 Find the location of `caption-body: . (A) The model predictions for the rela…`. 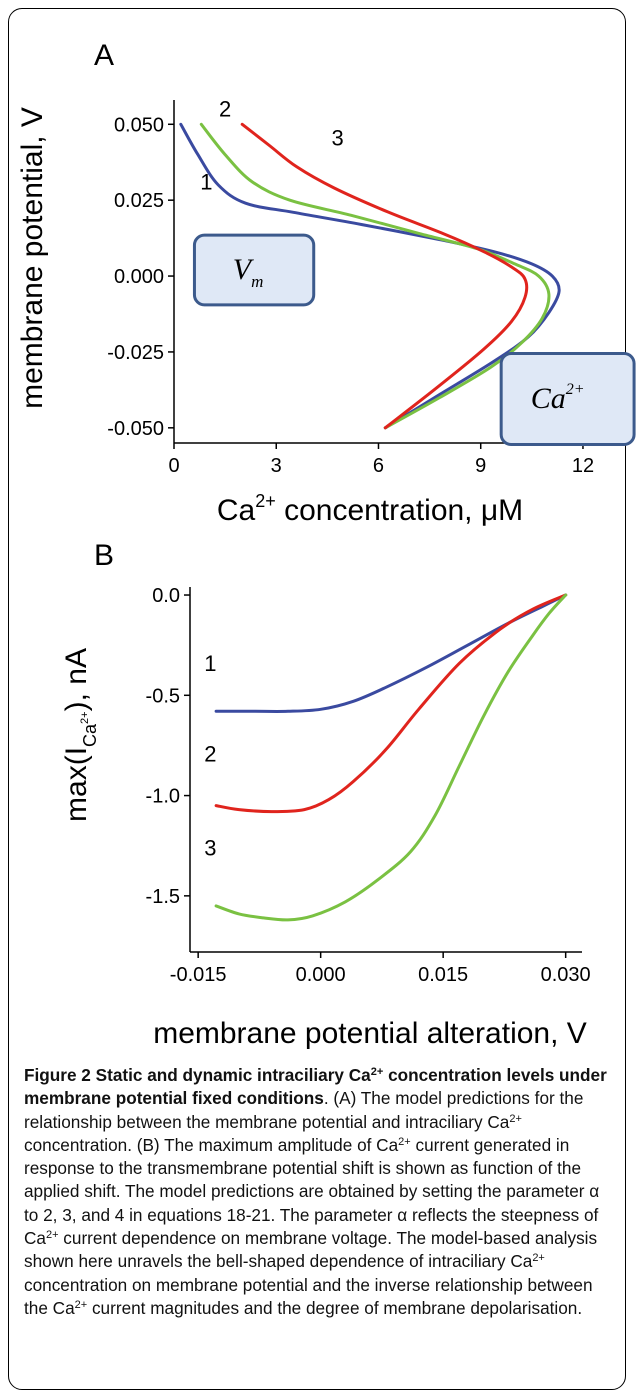

caption-body: . (A) The model predictions for the rela… is located at coordinates (312, 1203).